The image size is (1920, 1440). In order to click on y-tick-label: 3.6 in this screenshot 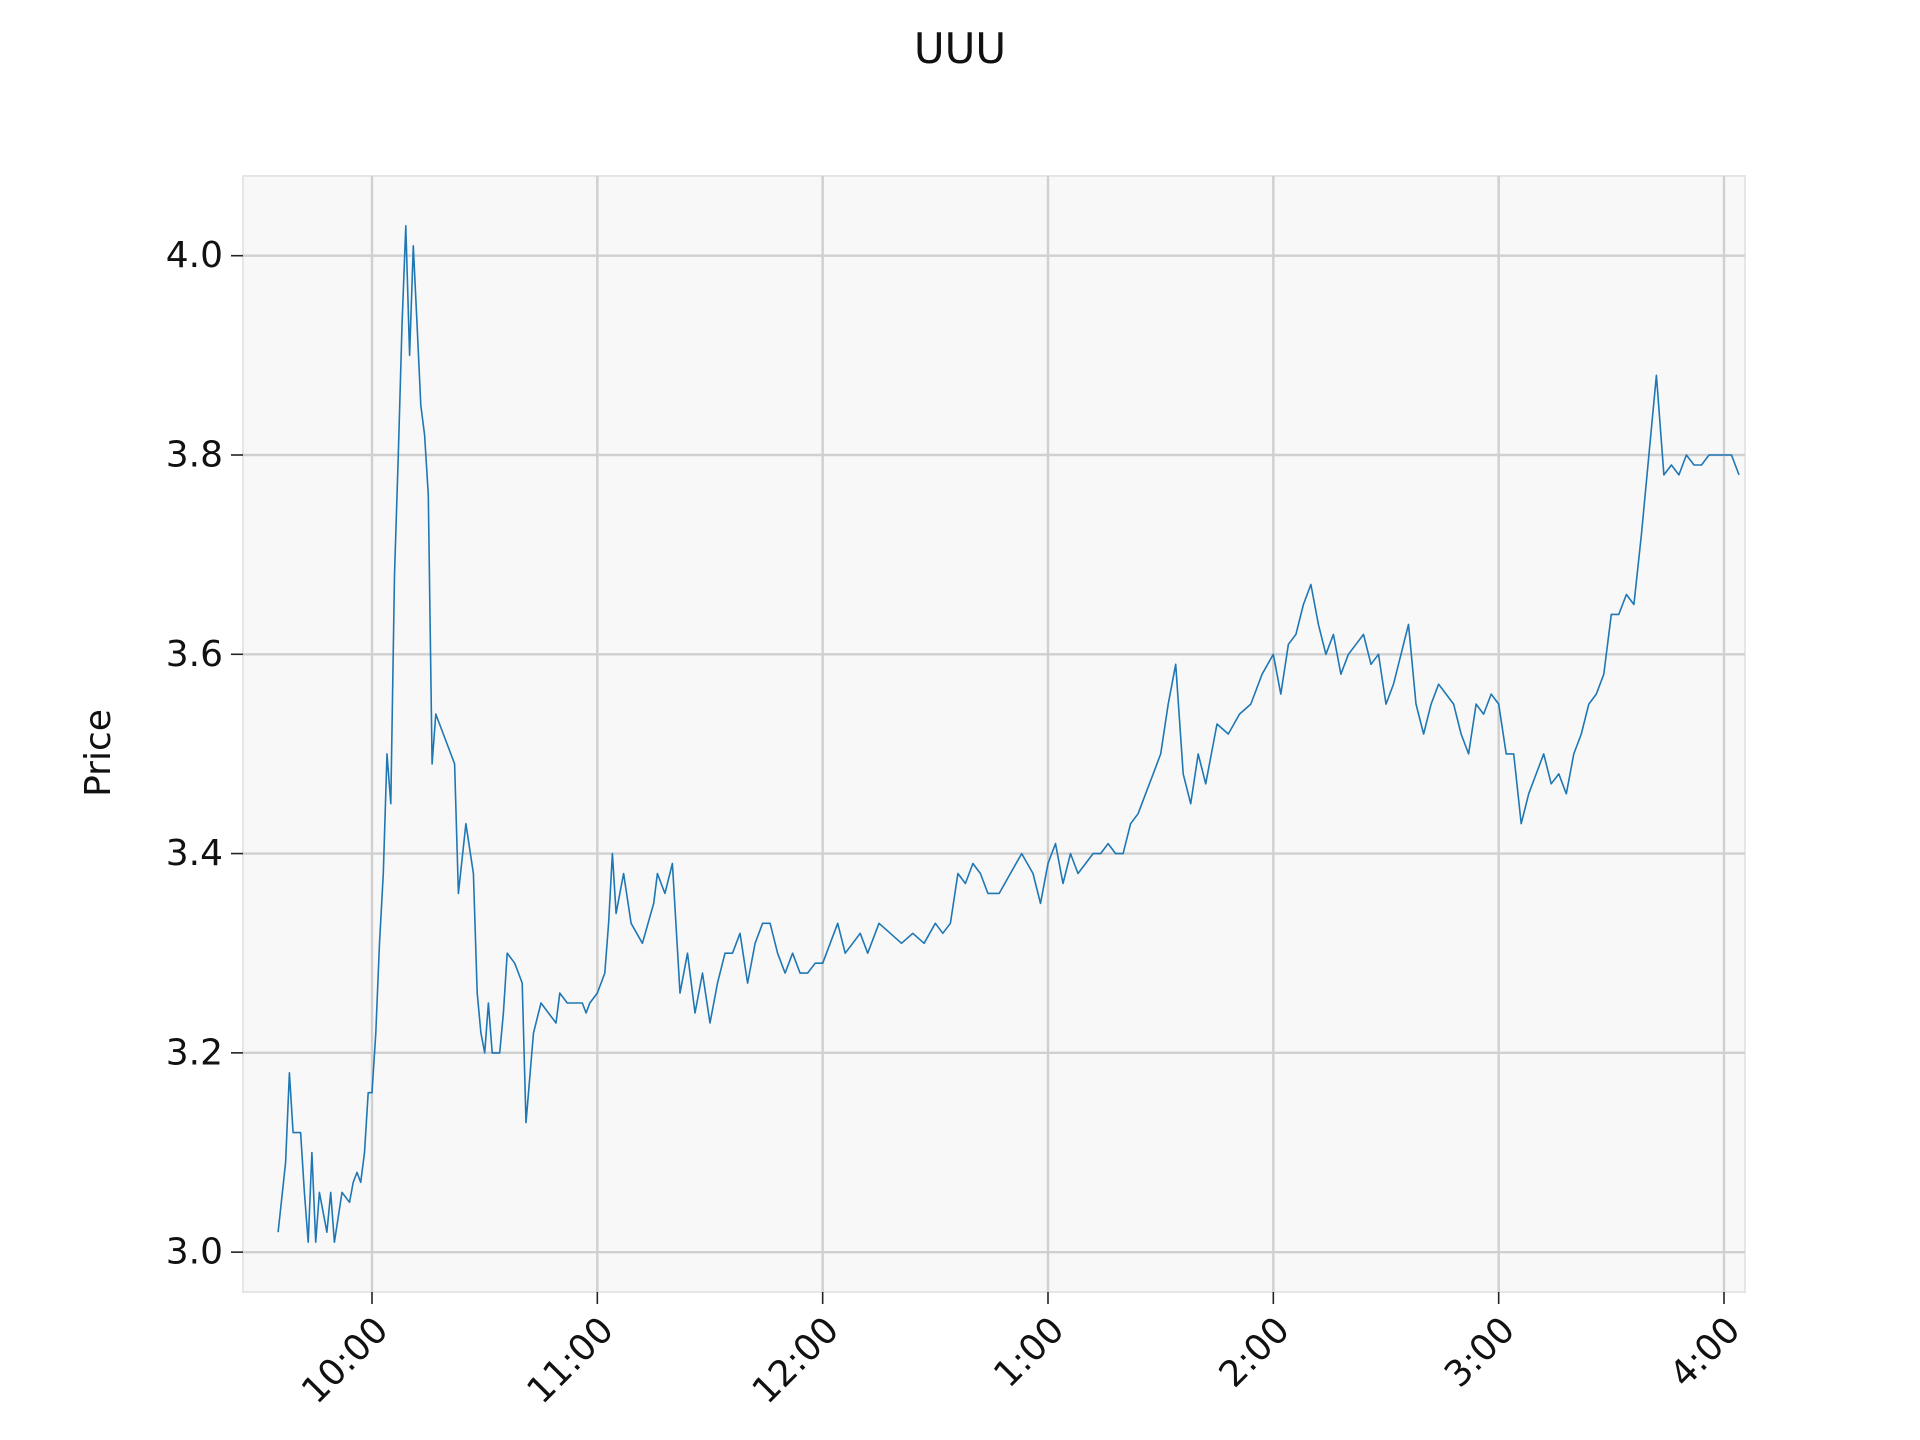, I will do `click(194, 654)`.